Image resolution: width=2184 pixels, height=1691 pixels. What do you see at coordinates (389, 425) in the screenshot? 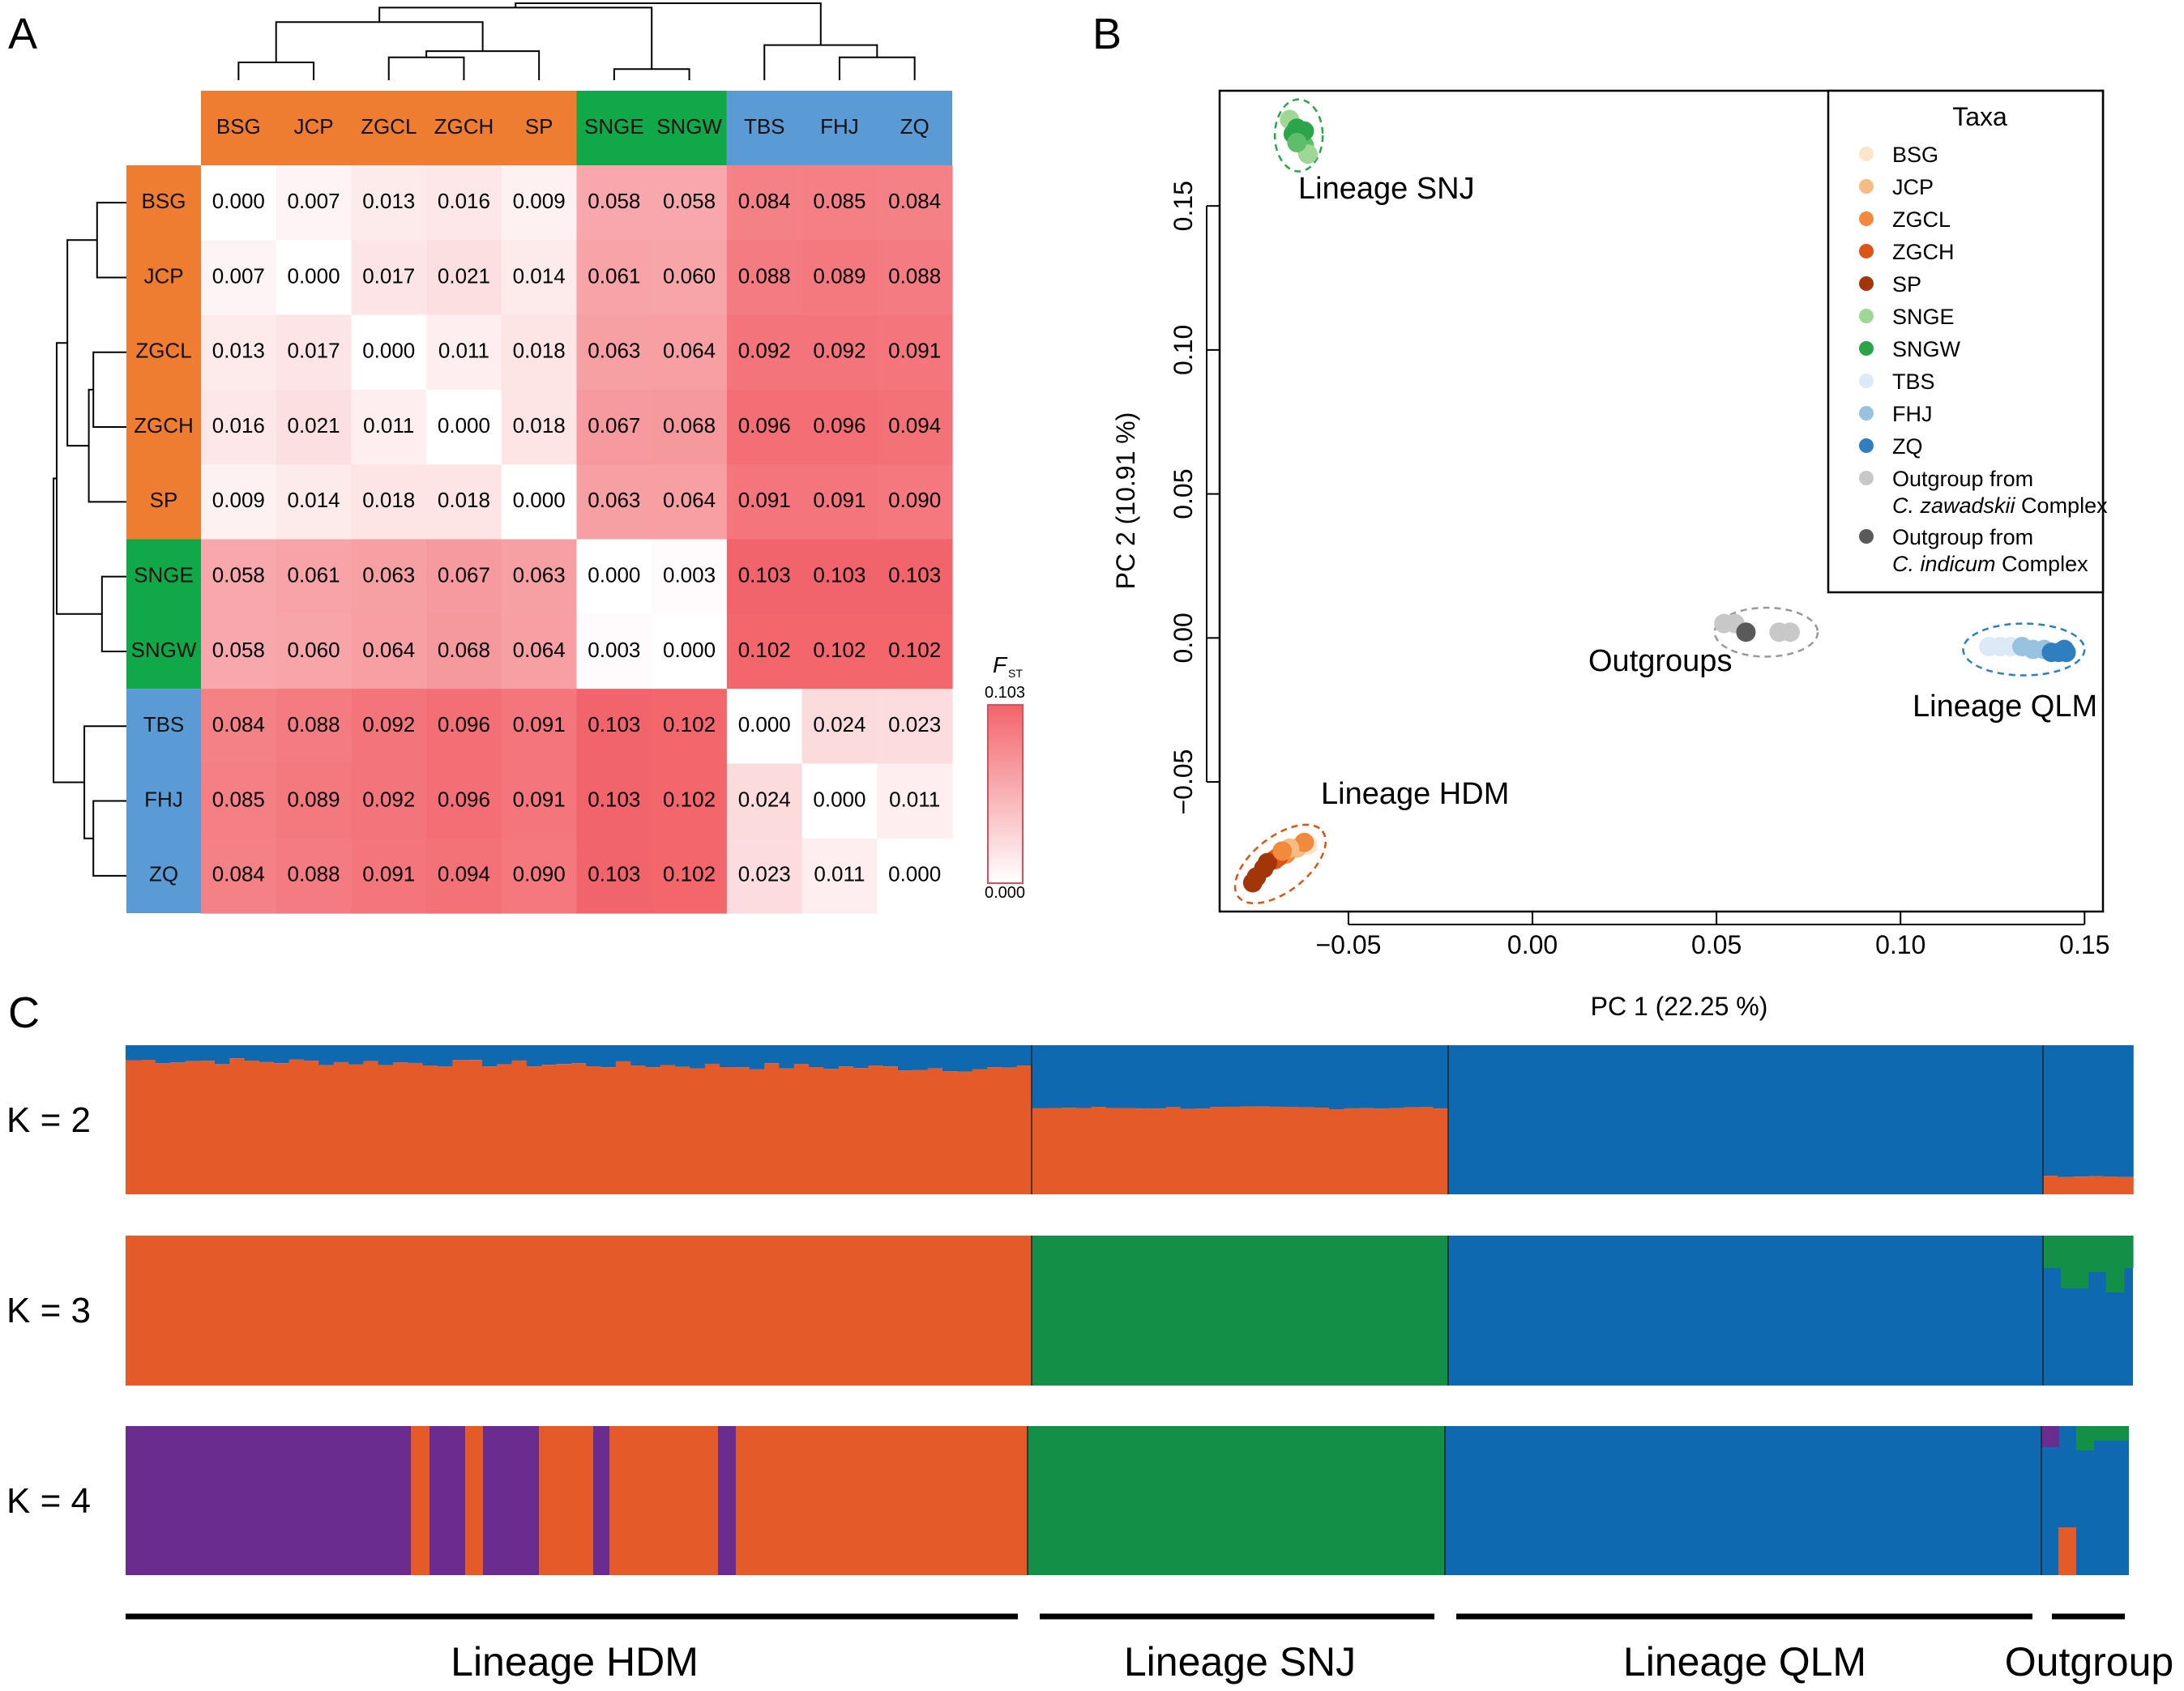
I see `heatmap-cell-value: 0.011` at bounding box center [389, 425].